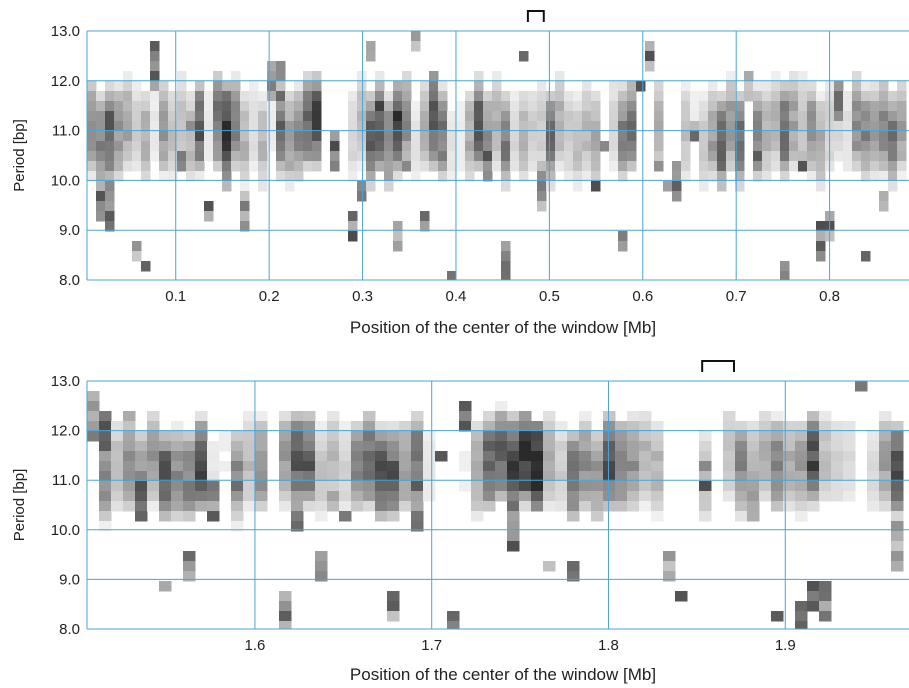  What do you see at coordinates (608, 645) in the screenshot?
I see `x-tick-label: 1.8` at bounding box center [608, 645].